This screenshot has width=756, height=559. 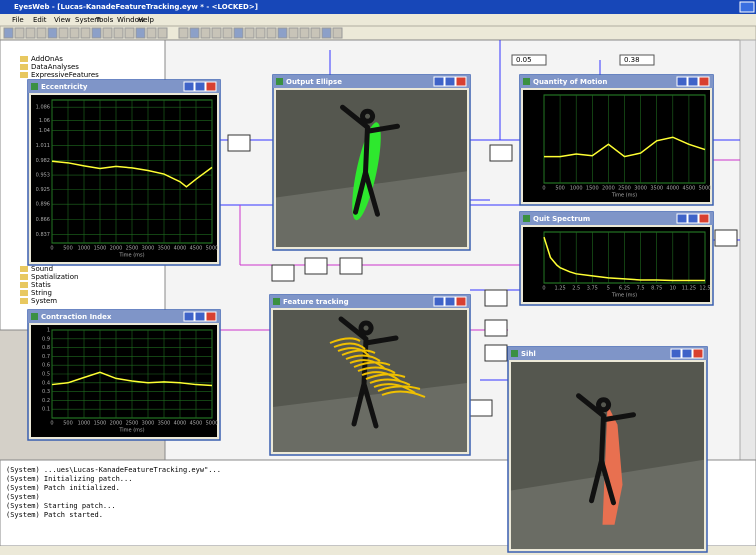 I want to click on window-title-bar, so click(x=124, y=86).